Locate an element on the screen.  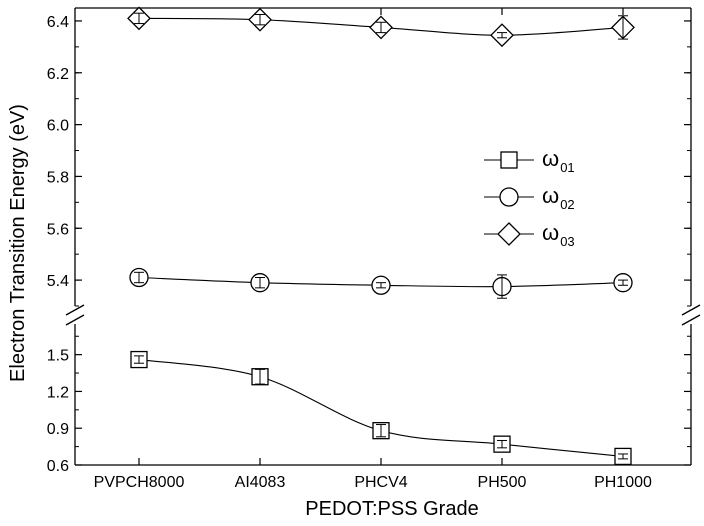
legend-label-02: ω02 is located at coordinates (558, 197).